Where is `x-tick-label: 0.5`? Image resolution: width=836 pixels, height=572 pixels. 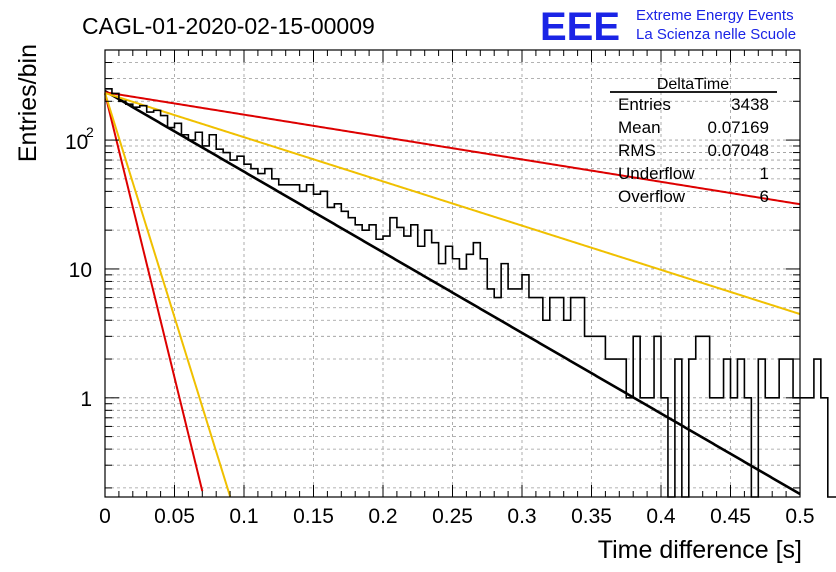 x-tick-label: 0.5 is located at coordinates (799, 516).